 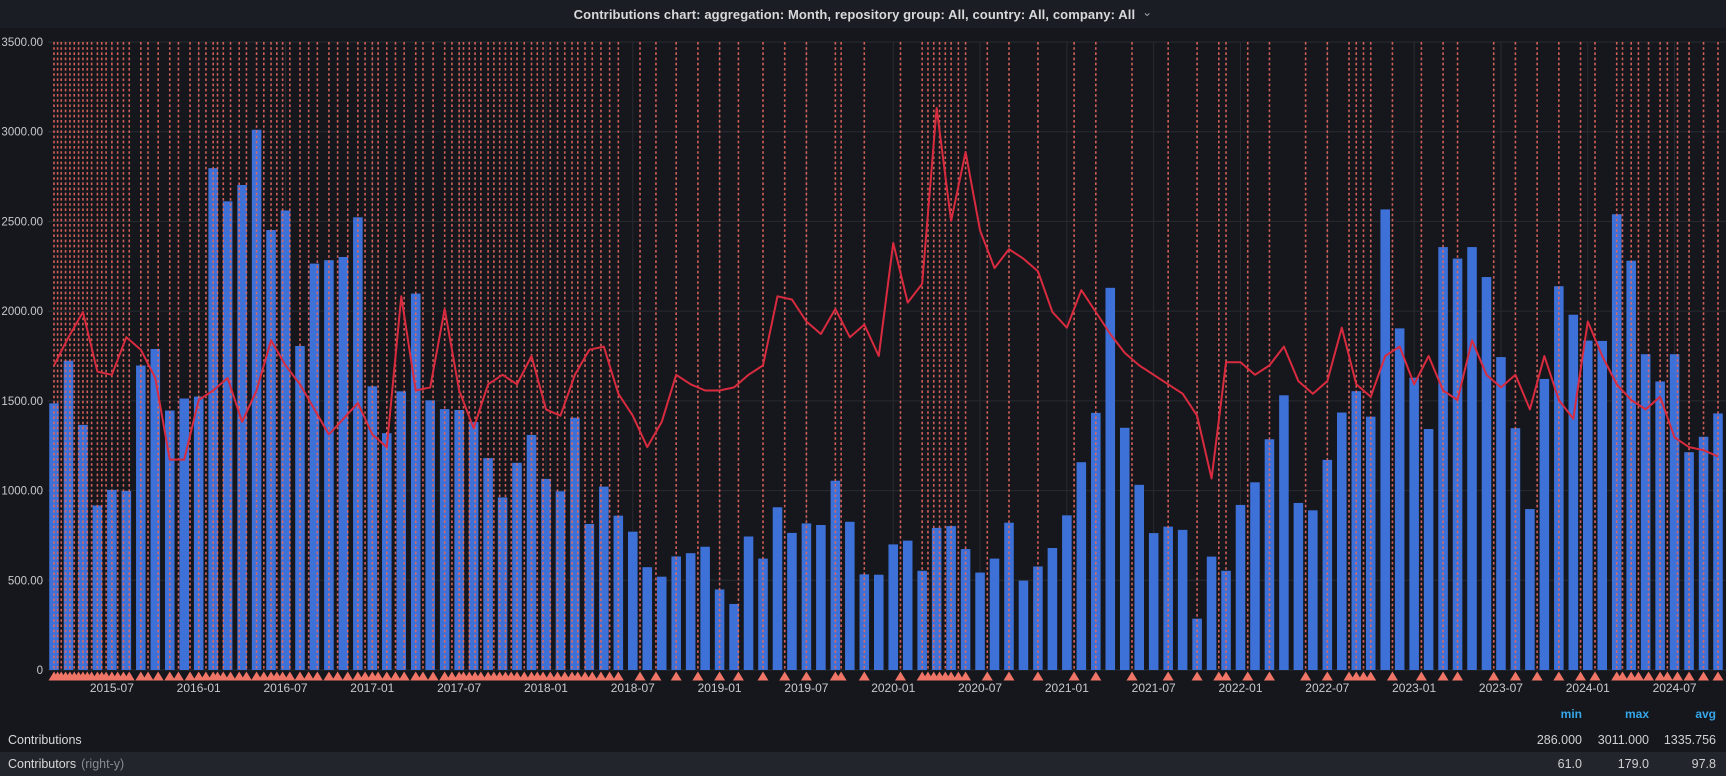 I want to click on x-axis-tick-label: 2019-07, so click(x=806, y=688).